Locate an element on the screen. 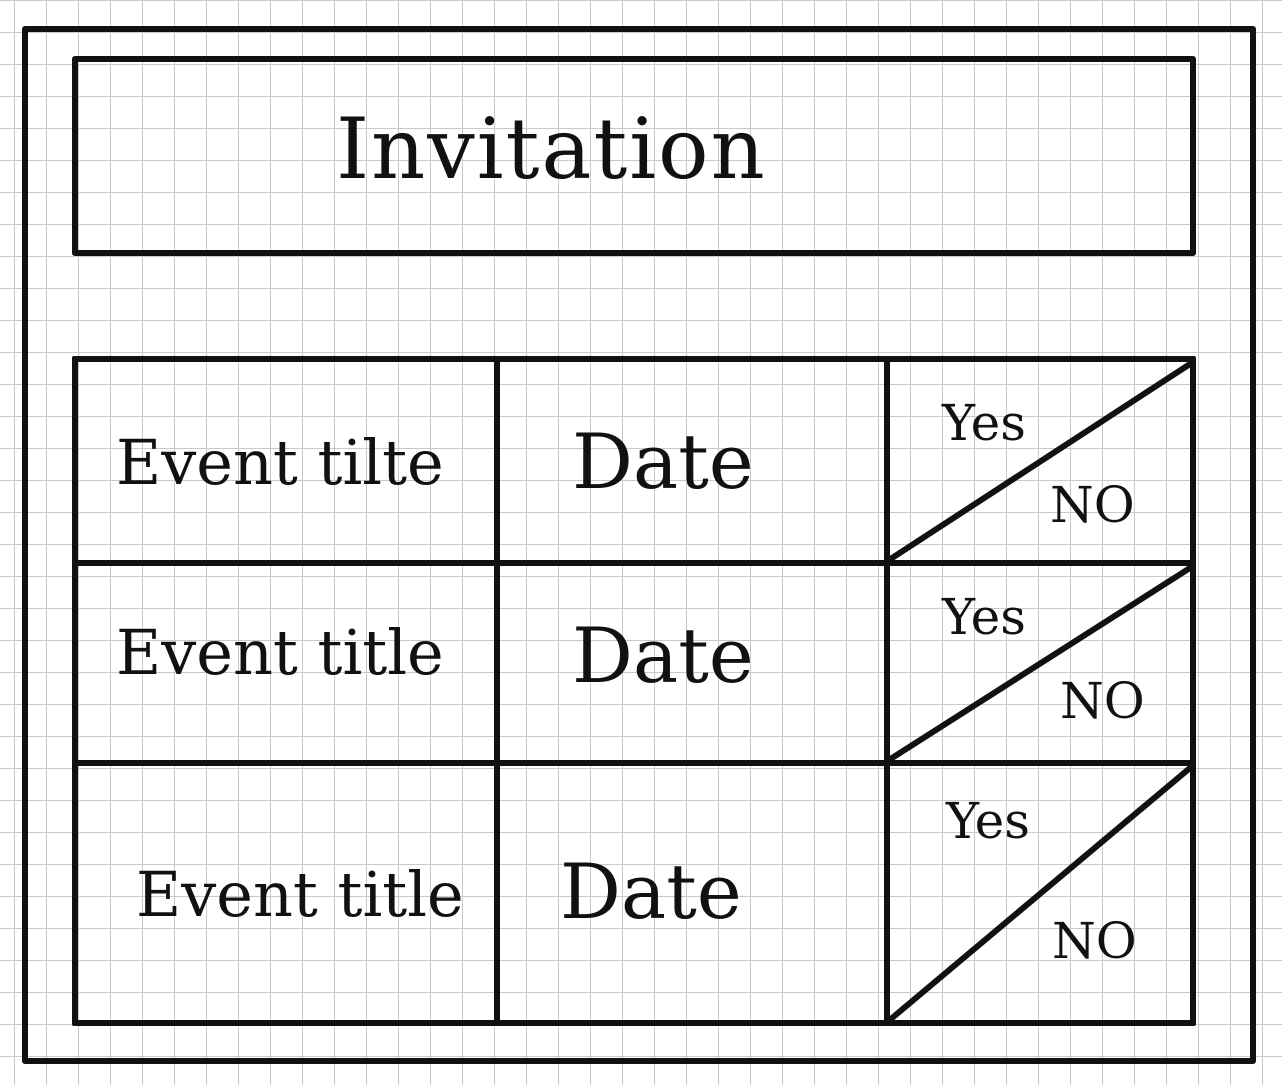  page-title: Invitation is located at coordinates (551, 149).